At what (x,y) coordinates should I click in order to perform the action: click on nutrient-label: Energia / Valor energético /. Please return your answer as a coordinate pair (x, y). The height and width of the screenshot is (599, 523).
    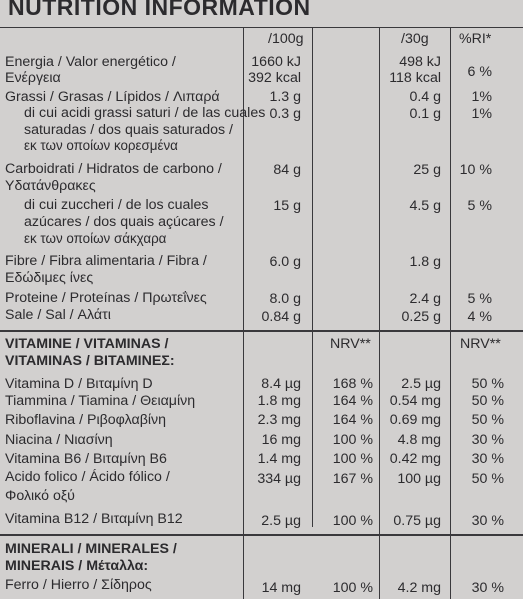
    Looking at the image, I should click on (90, 62).